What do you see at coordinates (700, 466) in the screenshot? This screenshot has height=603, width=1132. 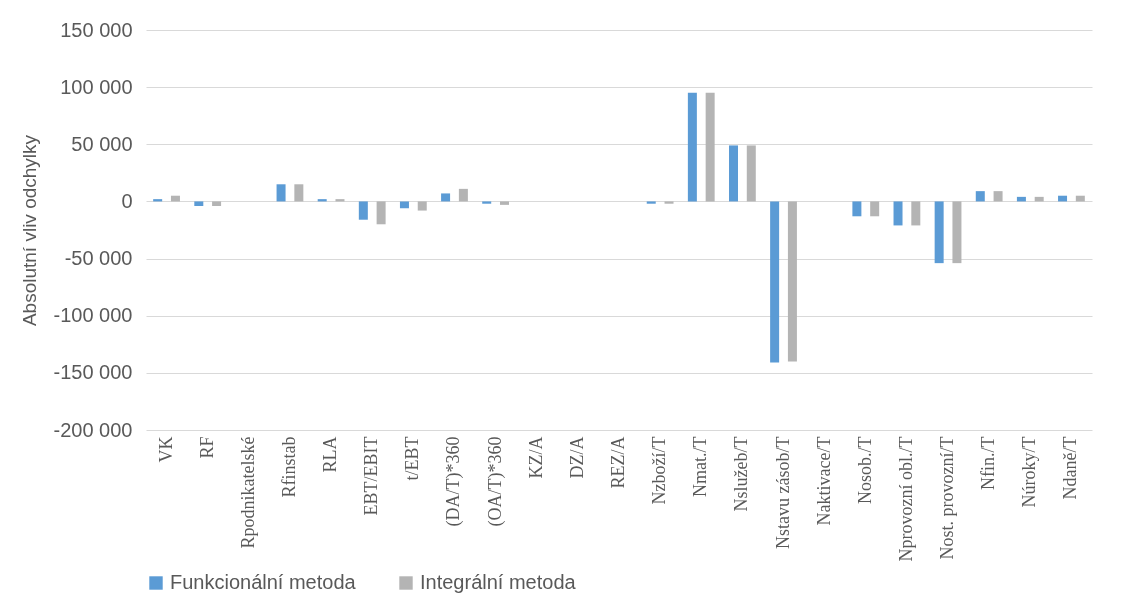 I see `x-tick-label: Nmat./T` at bounding box center [700, 466].